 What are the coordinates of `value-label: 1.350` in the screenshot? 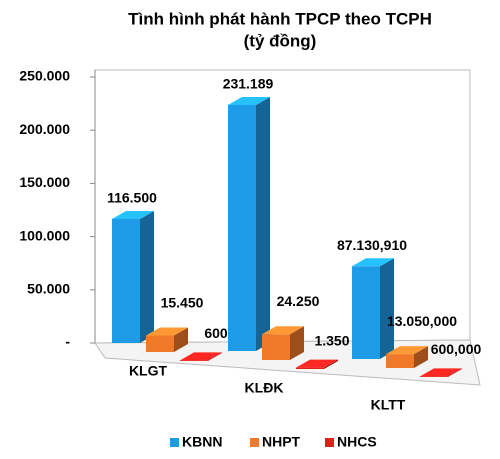 It's located at (331, 340).